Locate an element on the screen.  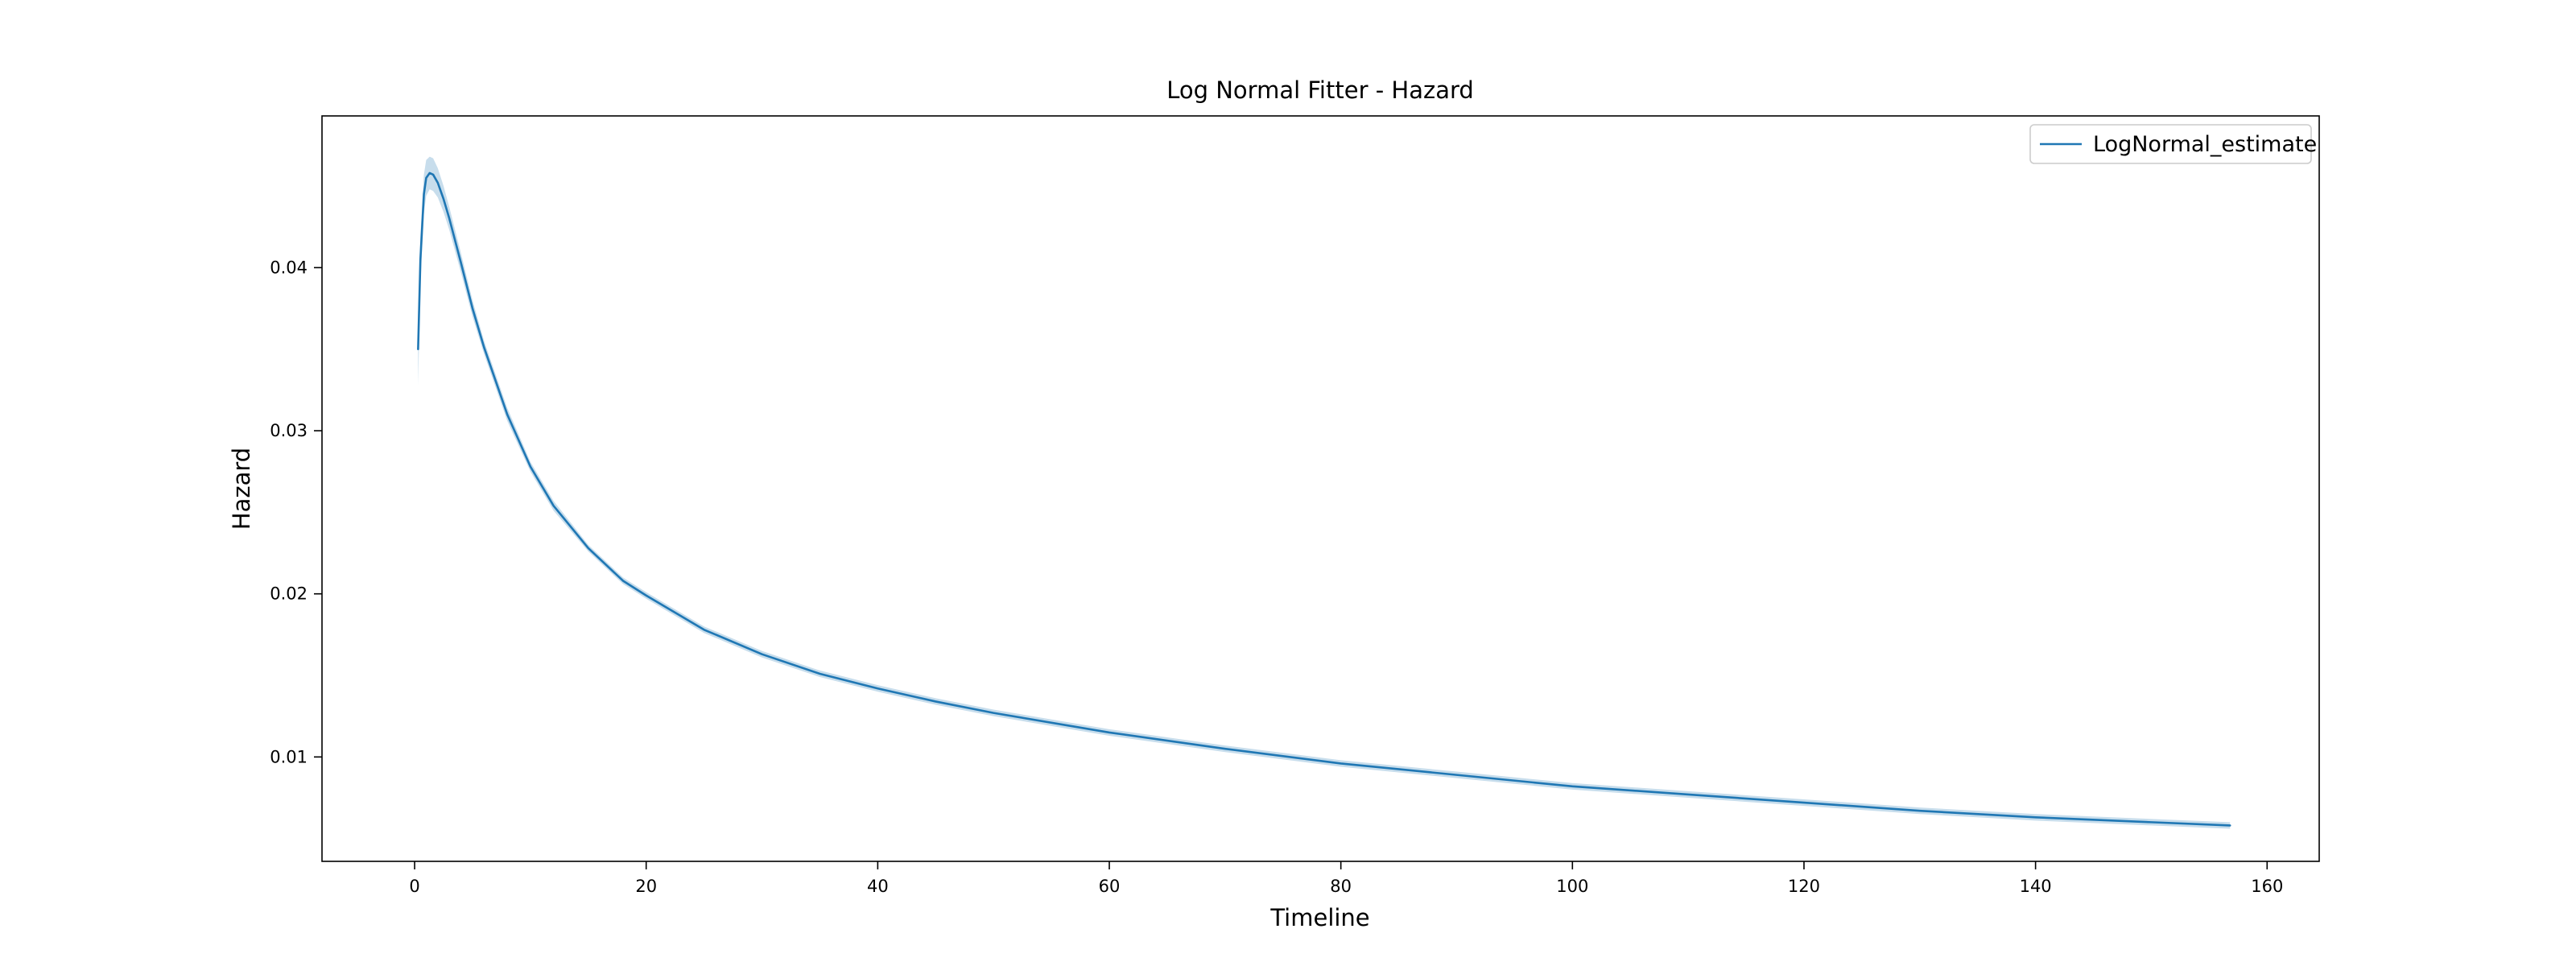
y-tick-label: 0.02 is located at coordinates (289, 594).